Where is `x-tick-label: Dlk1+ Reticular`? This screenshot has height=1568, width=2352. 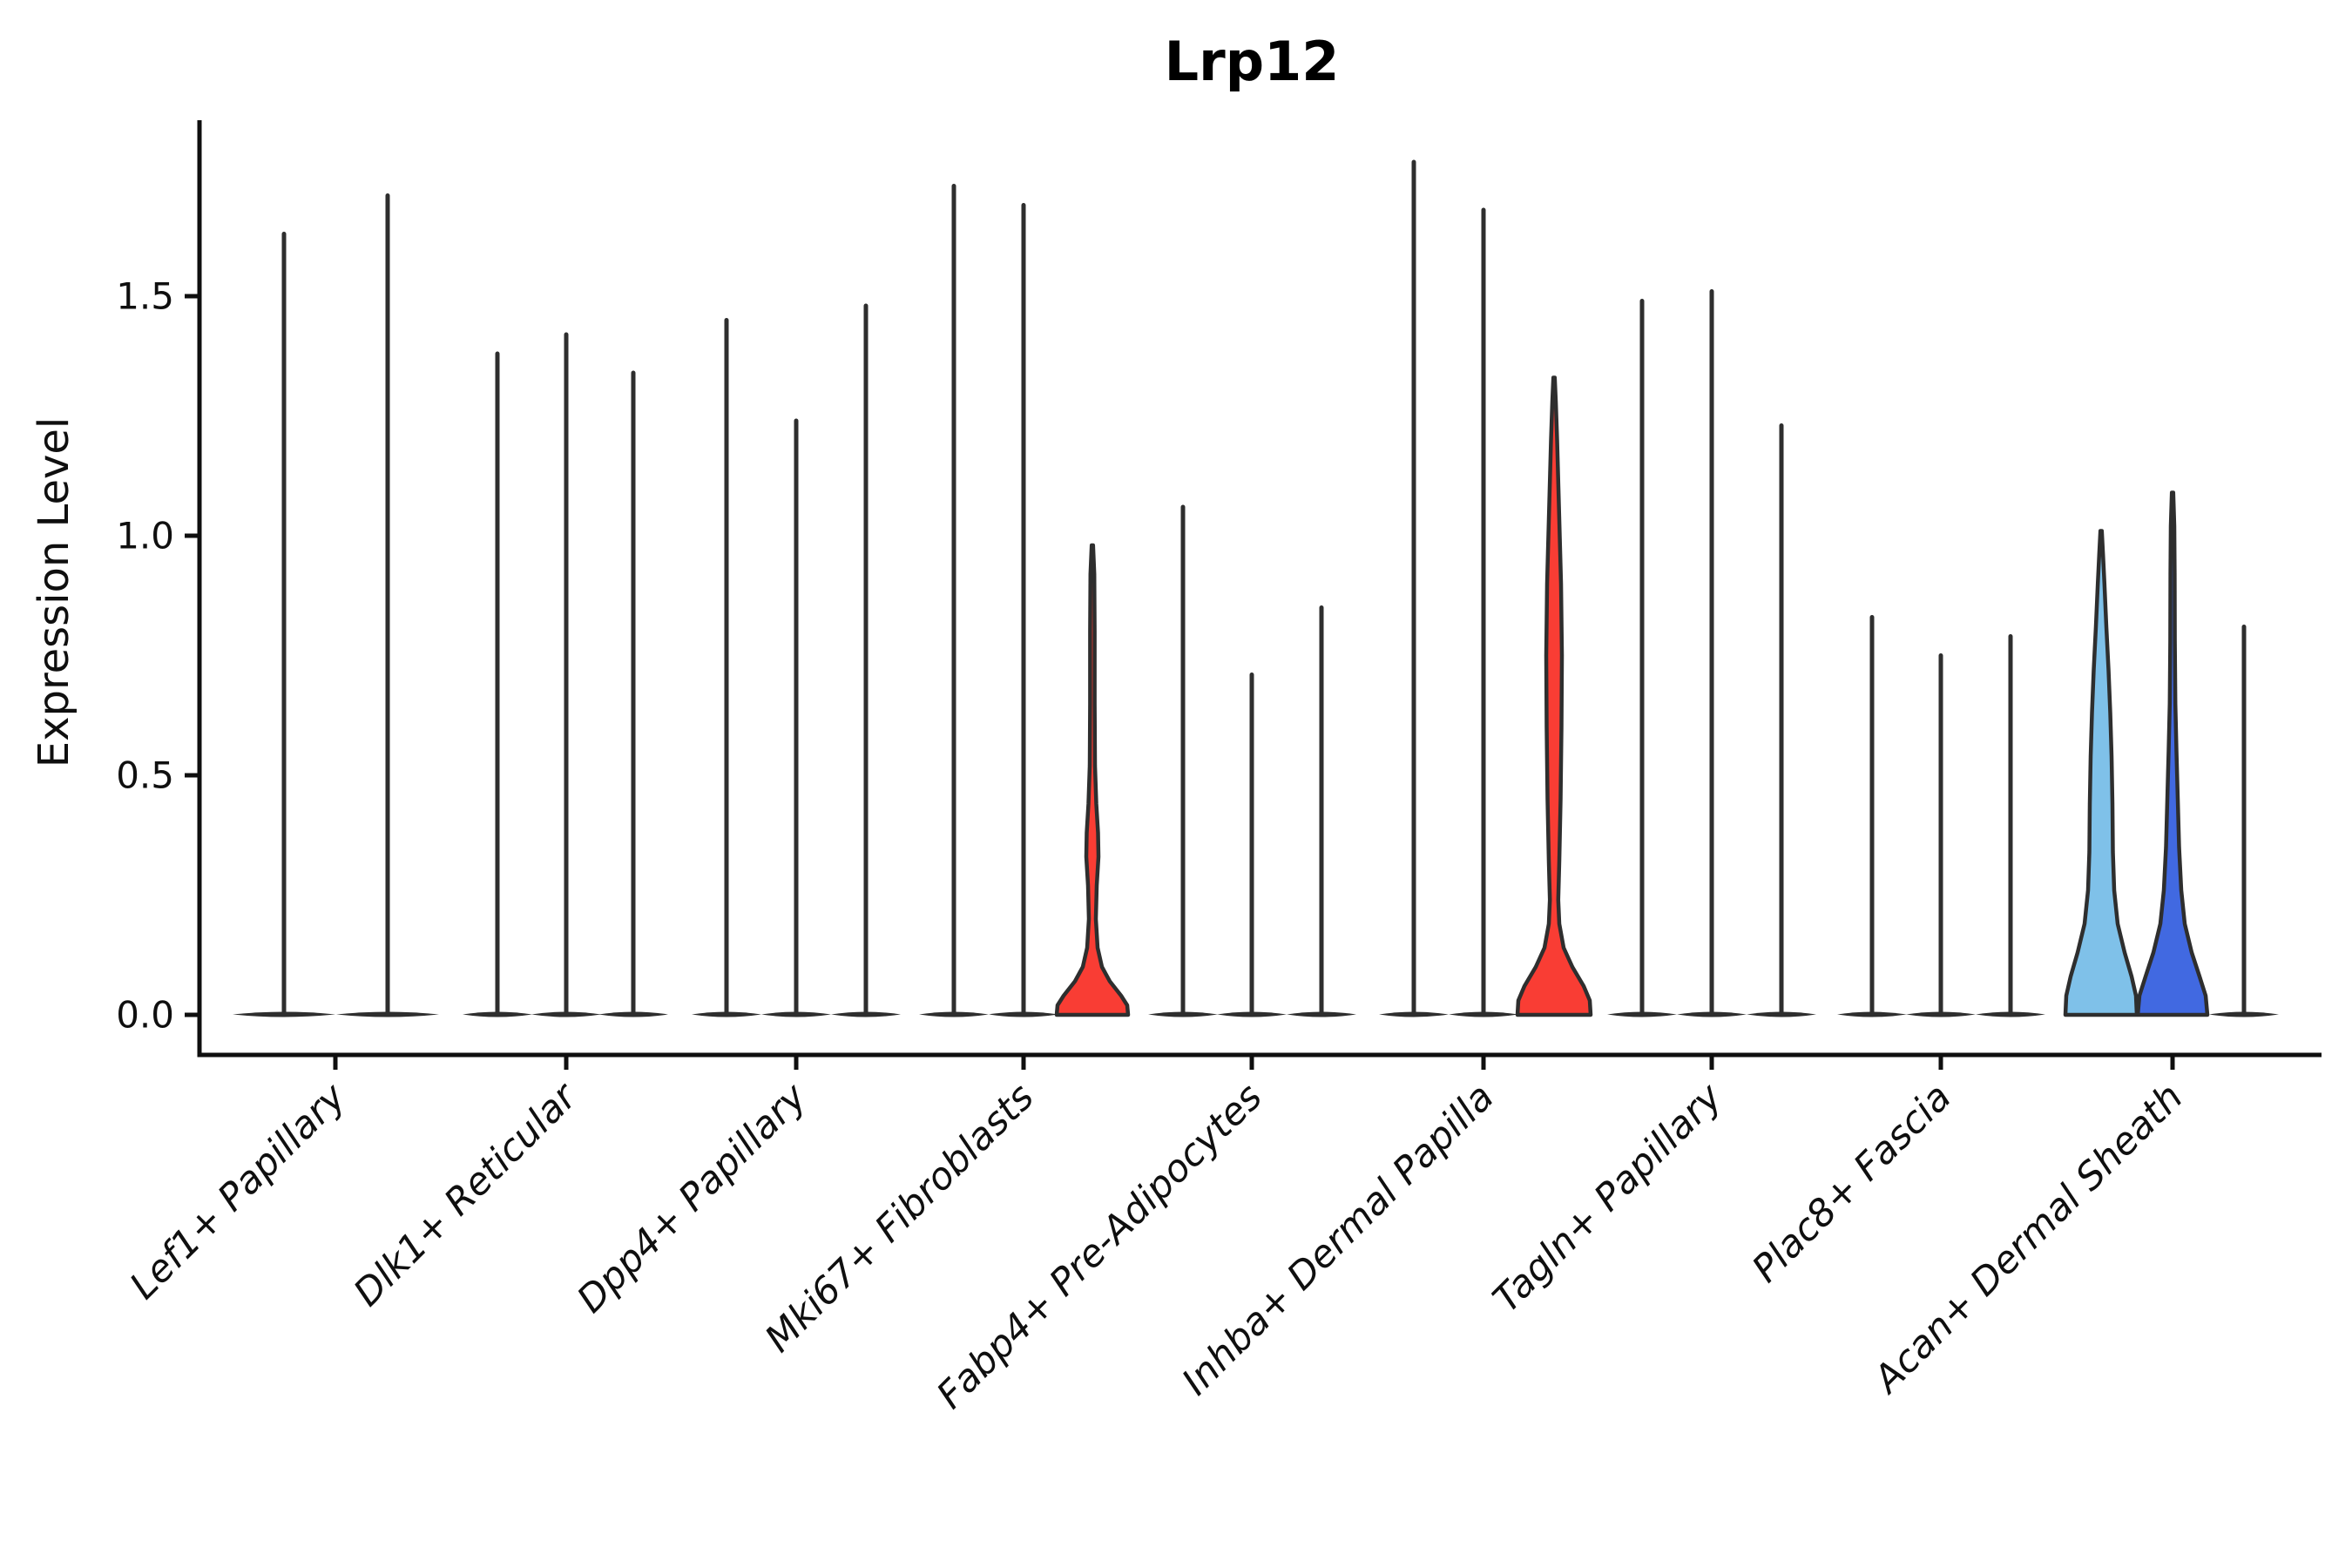 x-tick-label: Dlk1+ Reticular is located at coordinates (466, 1194).